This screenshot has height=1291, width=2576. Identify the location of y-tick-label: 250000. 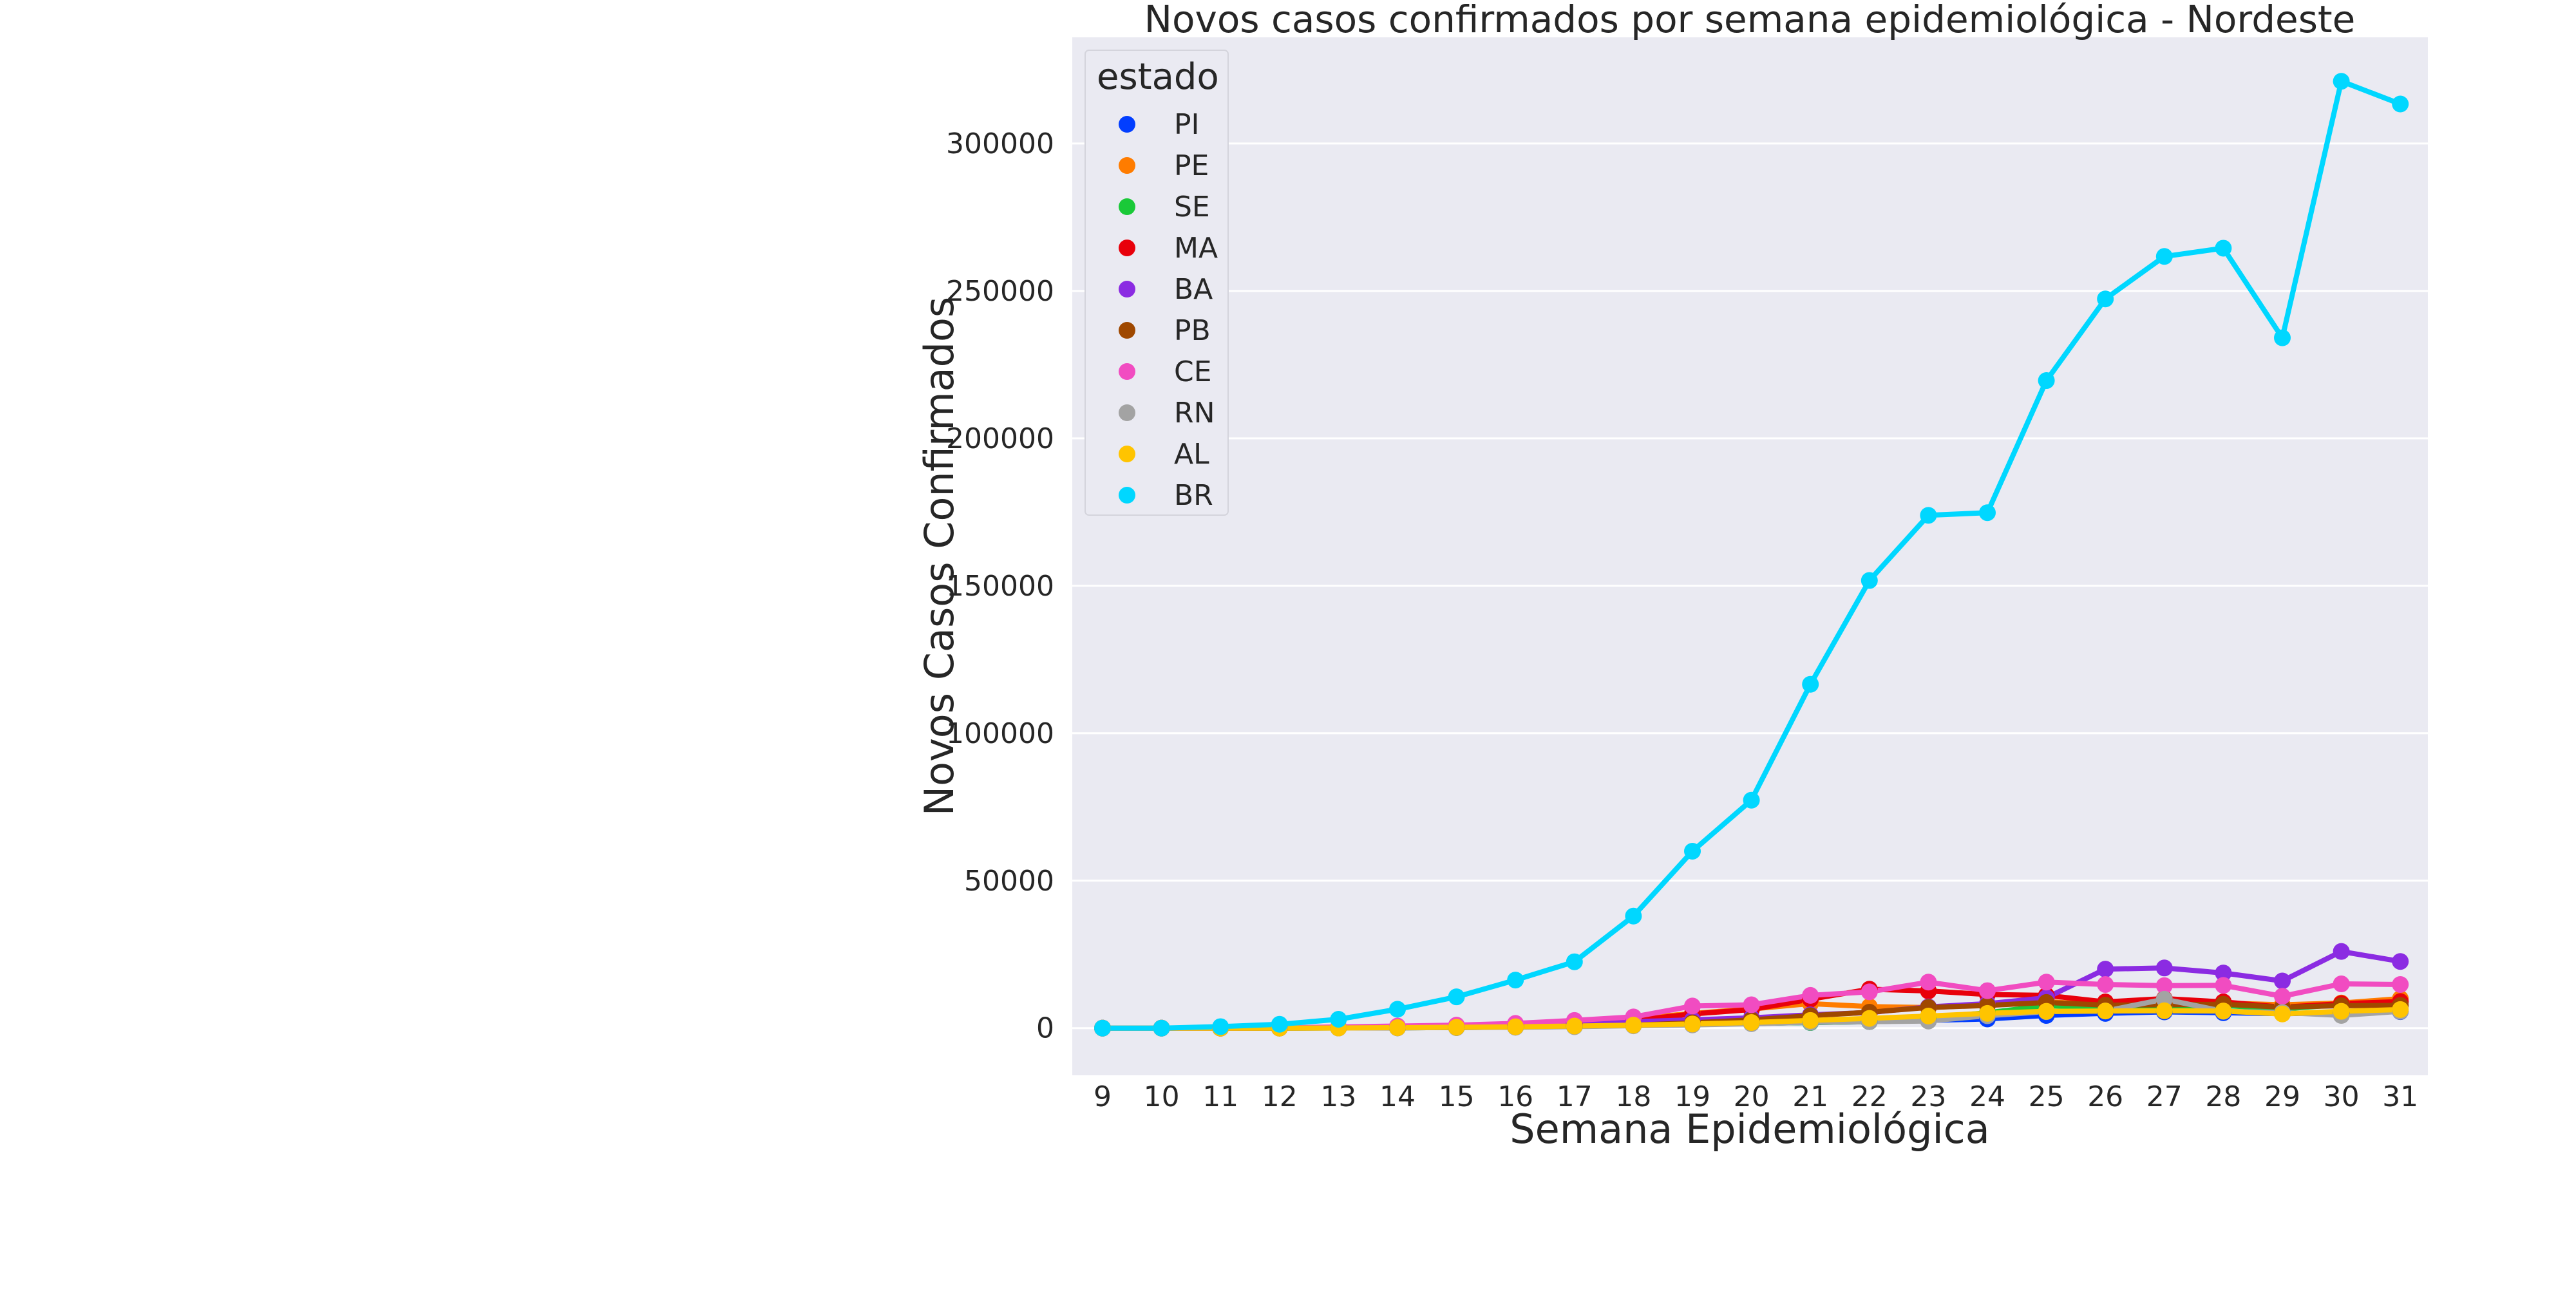
(1000, 291).